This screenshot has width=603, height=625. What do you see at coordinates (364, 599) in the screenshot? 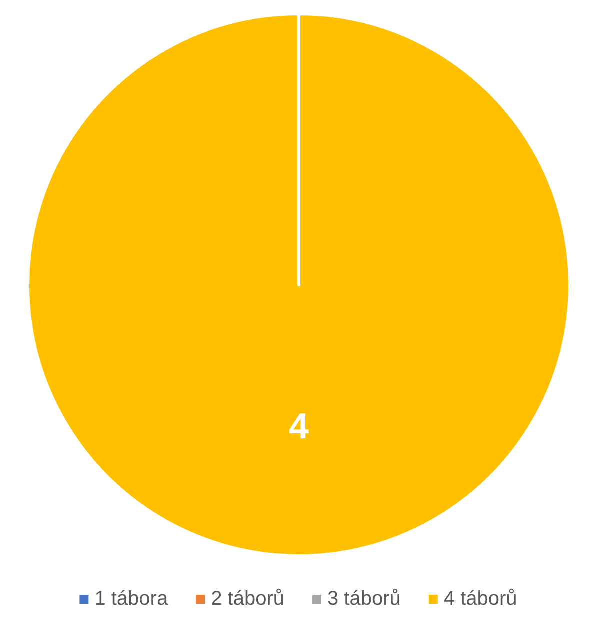
I see `legend-label: 3 táborů` at bounding box center [364, 599].